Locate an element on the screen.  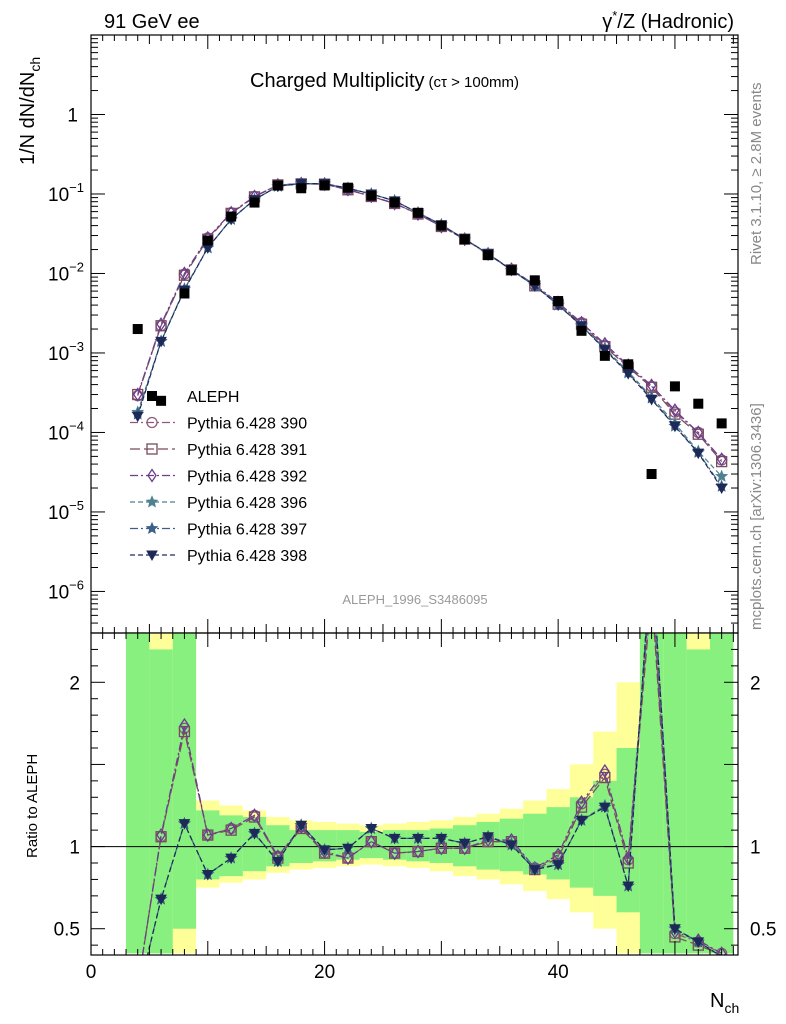
ratio-tick-label-left: 2 is located at coordinates (74, 683).